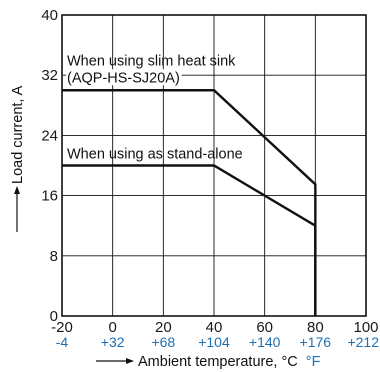 This screenshot has width=380, height=372. Describe the element at coordinates (49, 135) in the screenshot. I see `y-tick-label: 24` at that location.